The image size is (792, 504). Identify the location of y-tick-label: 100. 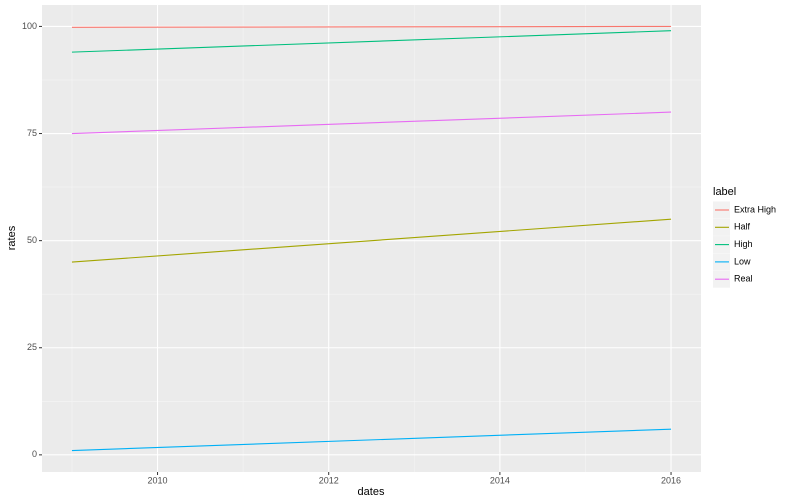
(29, 26).